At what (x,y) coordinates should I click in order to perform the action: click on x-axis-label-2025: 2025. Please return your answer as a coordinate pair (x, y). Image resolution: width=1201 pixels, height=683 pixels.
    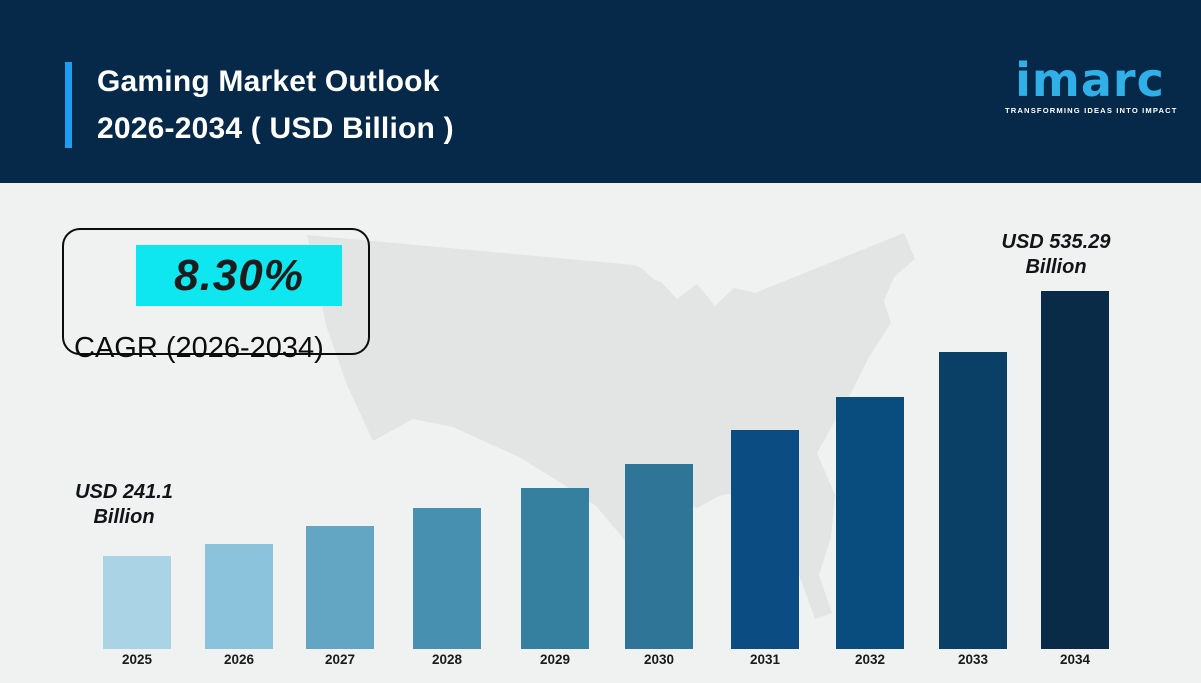
    Looking at the image, I should click on (137, 659).